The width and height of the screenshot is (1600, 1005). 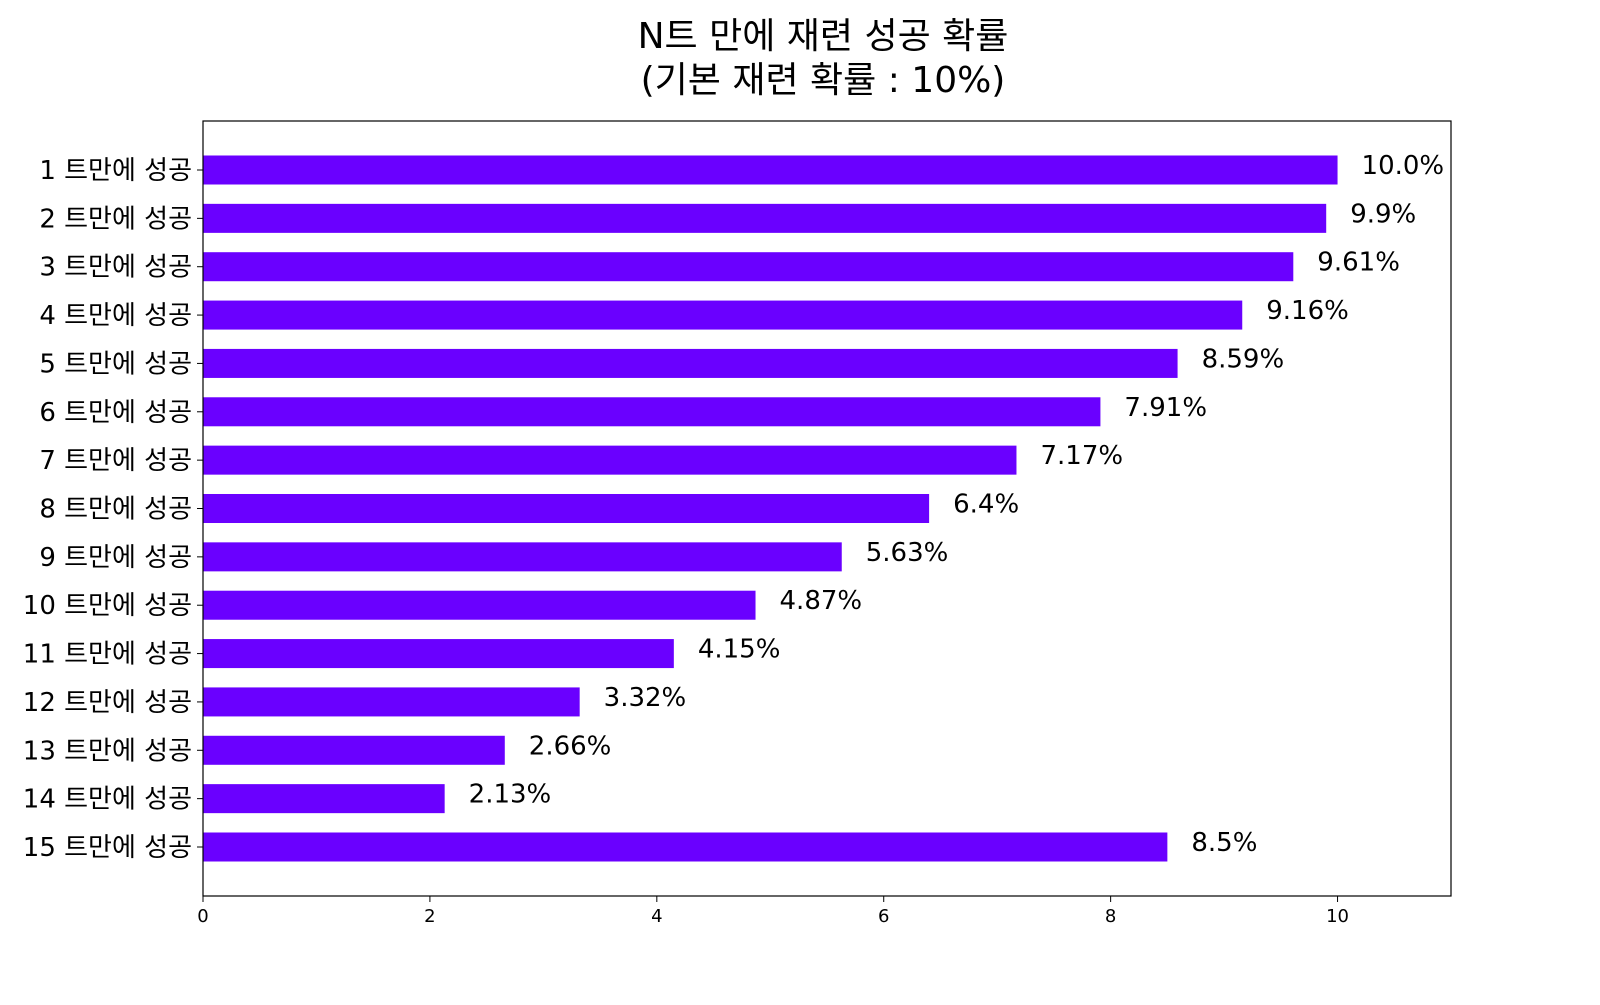 I want to click on value-label: 6.4%, so click(x=986, y=505).